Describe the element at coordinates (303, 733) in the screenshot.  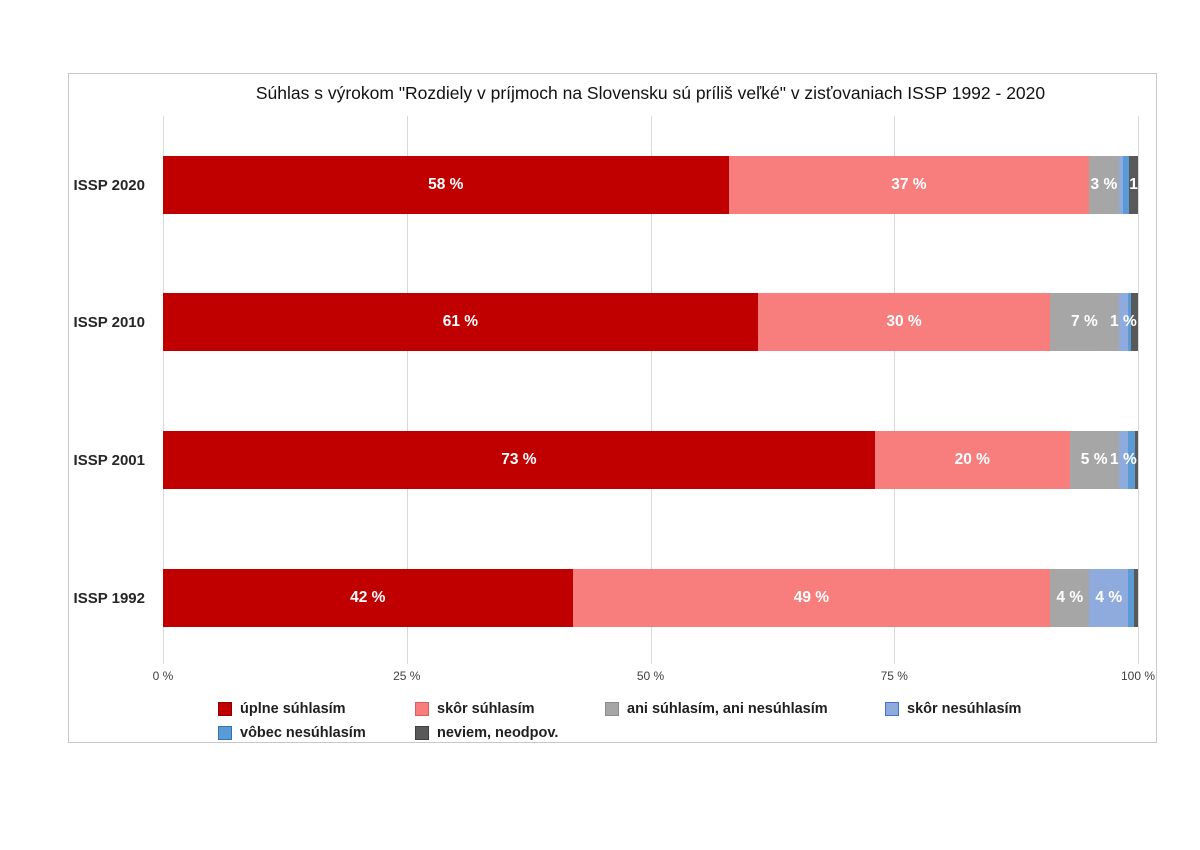
I see `legend-label: vôbec nesúhlasím` at that location.